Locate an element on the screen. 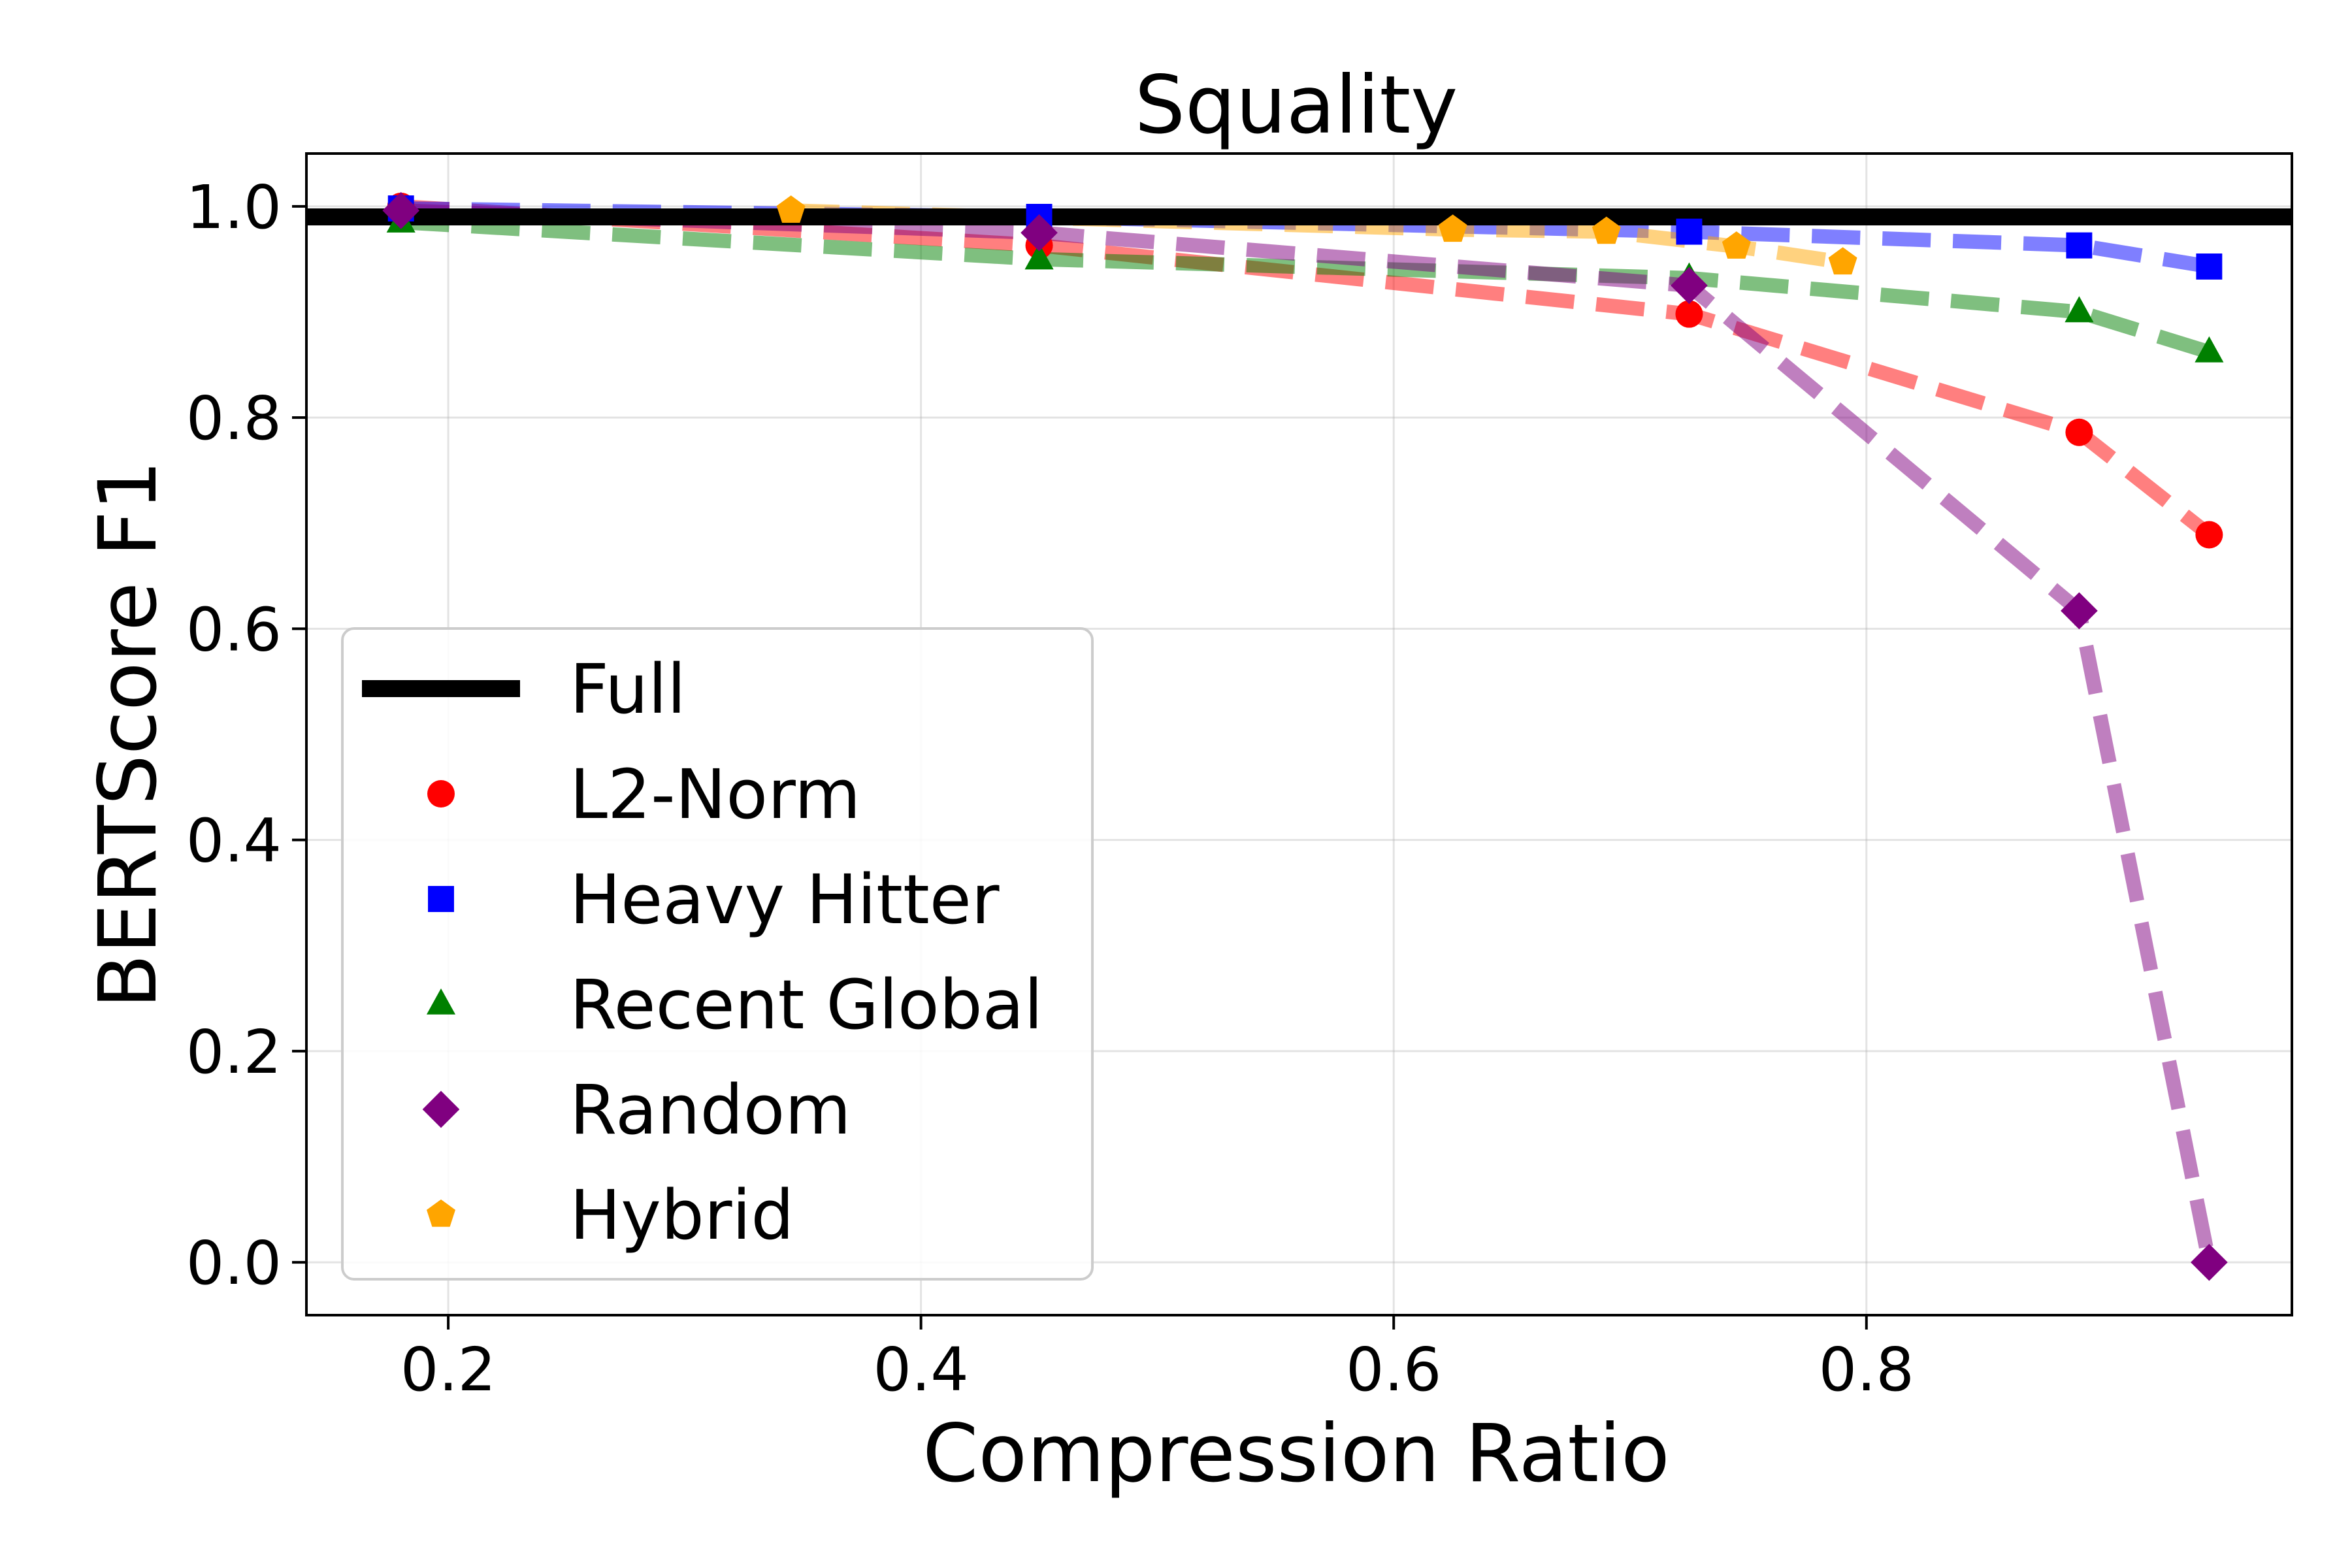 The image size is (2352, 1568). legend-label-full: Full is located at coordinates (628, 689).